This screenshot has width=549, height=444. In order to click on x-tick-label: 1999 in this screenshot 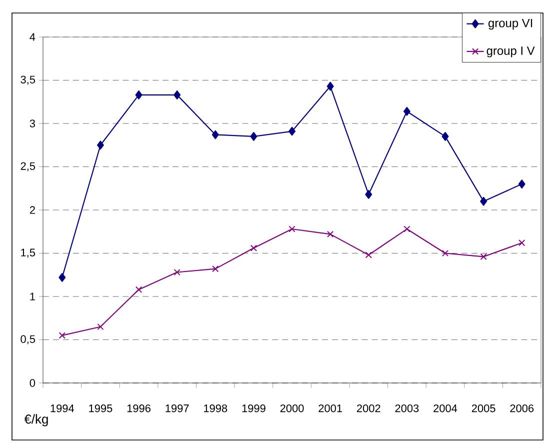, I will do `click(254, 408)`.